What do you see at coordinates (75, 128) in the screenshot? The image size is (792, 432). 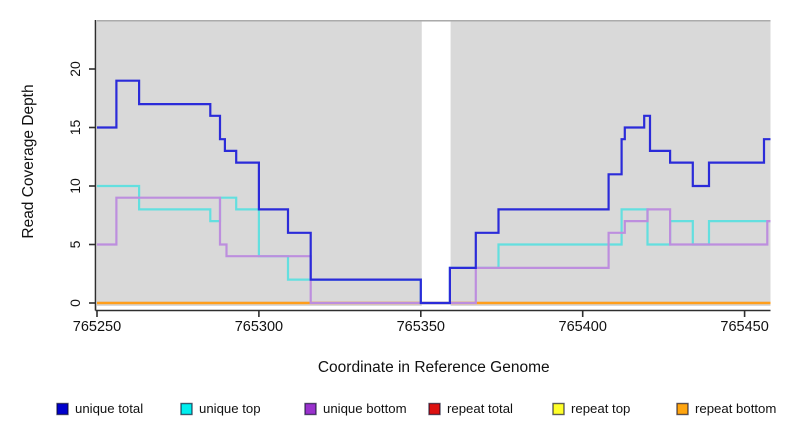 I see `y-tick-label: 15` at bounding box center [75, 128].